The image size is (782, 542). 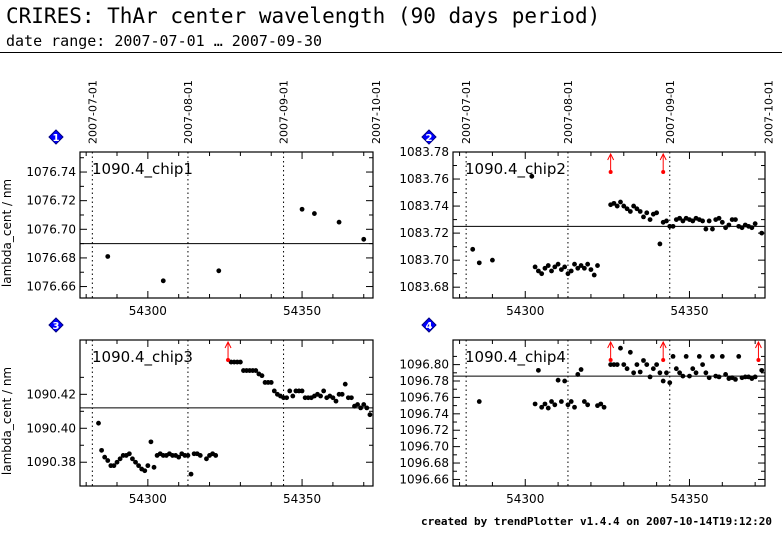 I want to click on y-axis-label: lambda_cent / nm, so click(x=7, y=233).